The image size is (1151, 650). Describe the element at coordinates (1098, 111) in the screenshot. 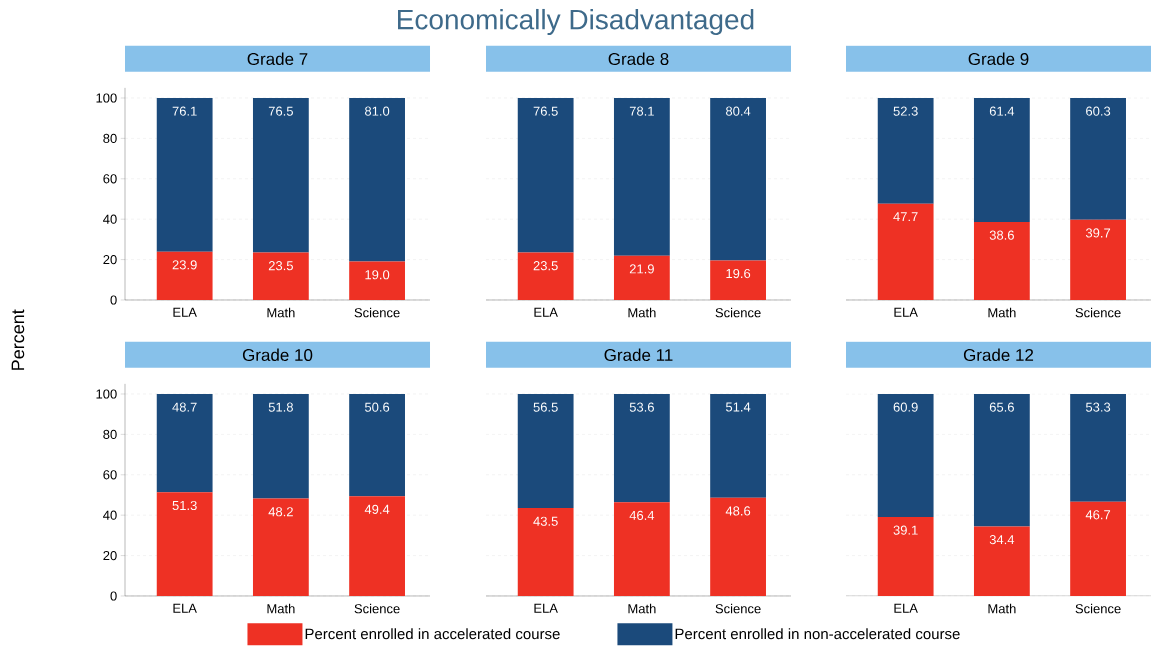

I see `data-label: 60.3` at that location.